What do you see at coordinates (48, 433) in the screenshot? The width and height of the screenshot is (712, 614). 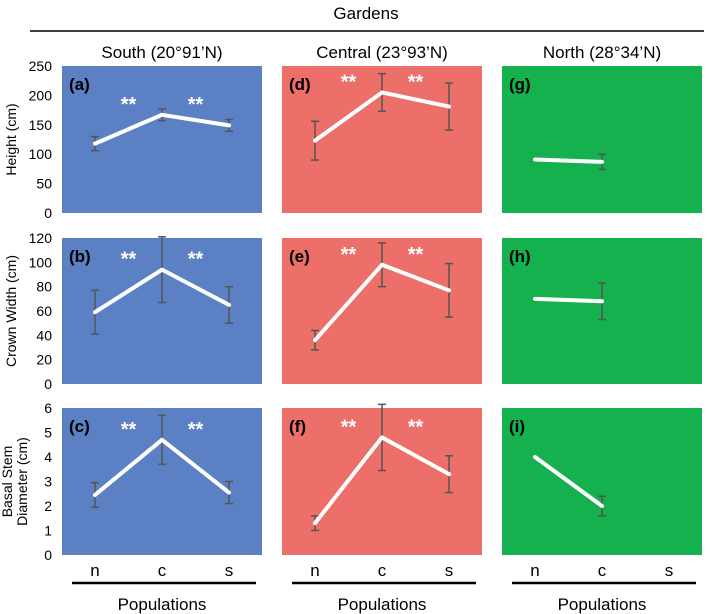 I see `y-tick-label: 5` at bounding box center [48, 433].